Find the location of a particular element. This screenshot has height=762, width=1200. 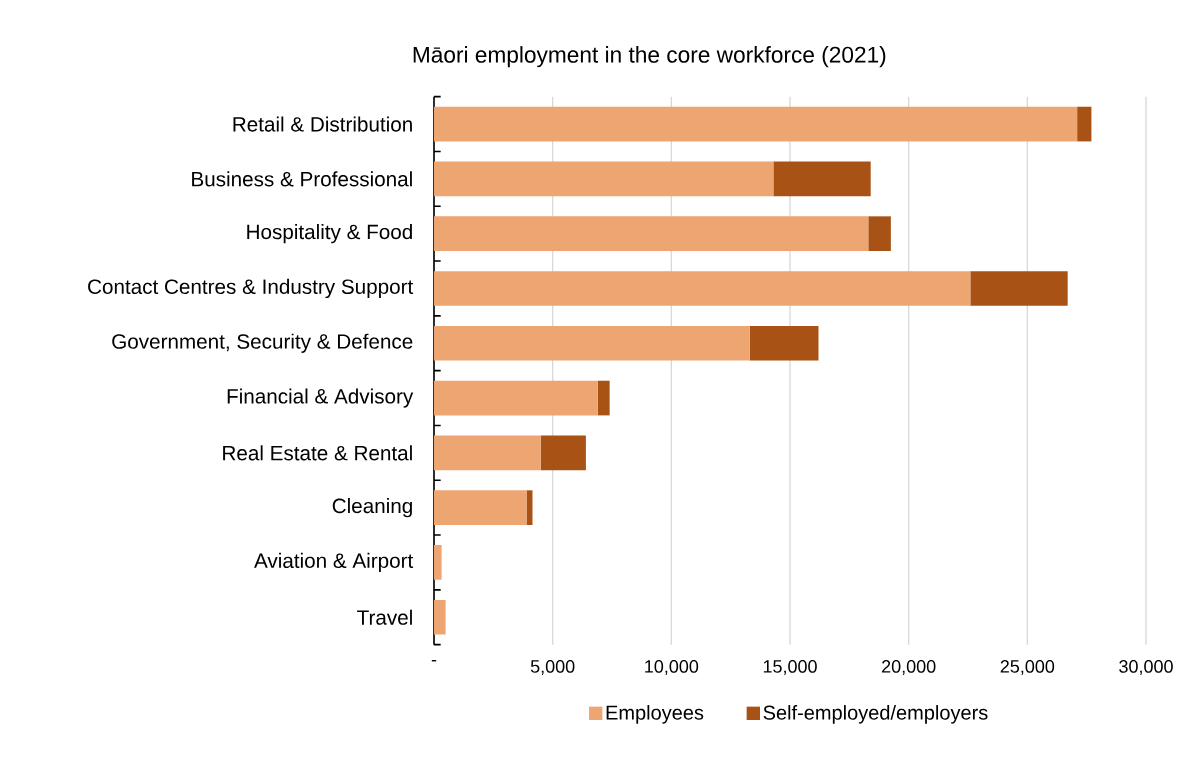

y-tick-label: Hospitality & Food is located at coordinates (329, 234).